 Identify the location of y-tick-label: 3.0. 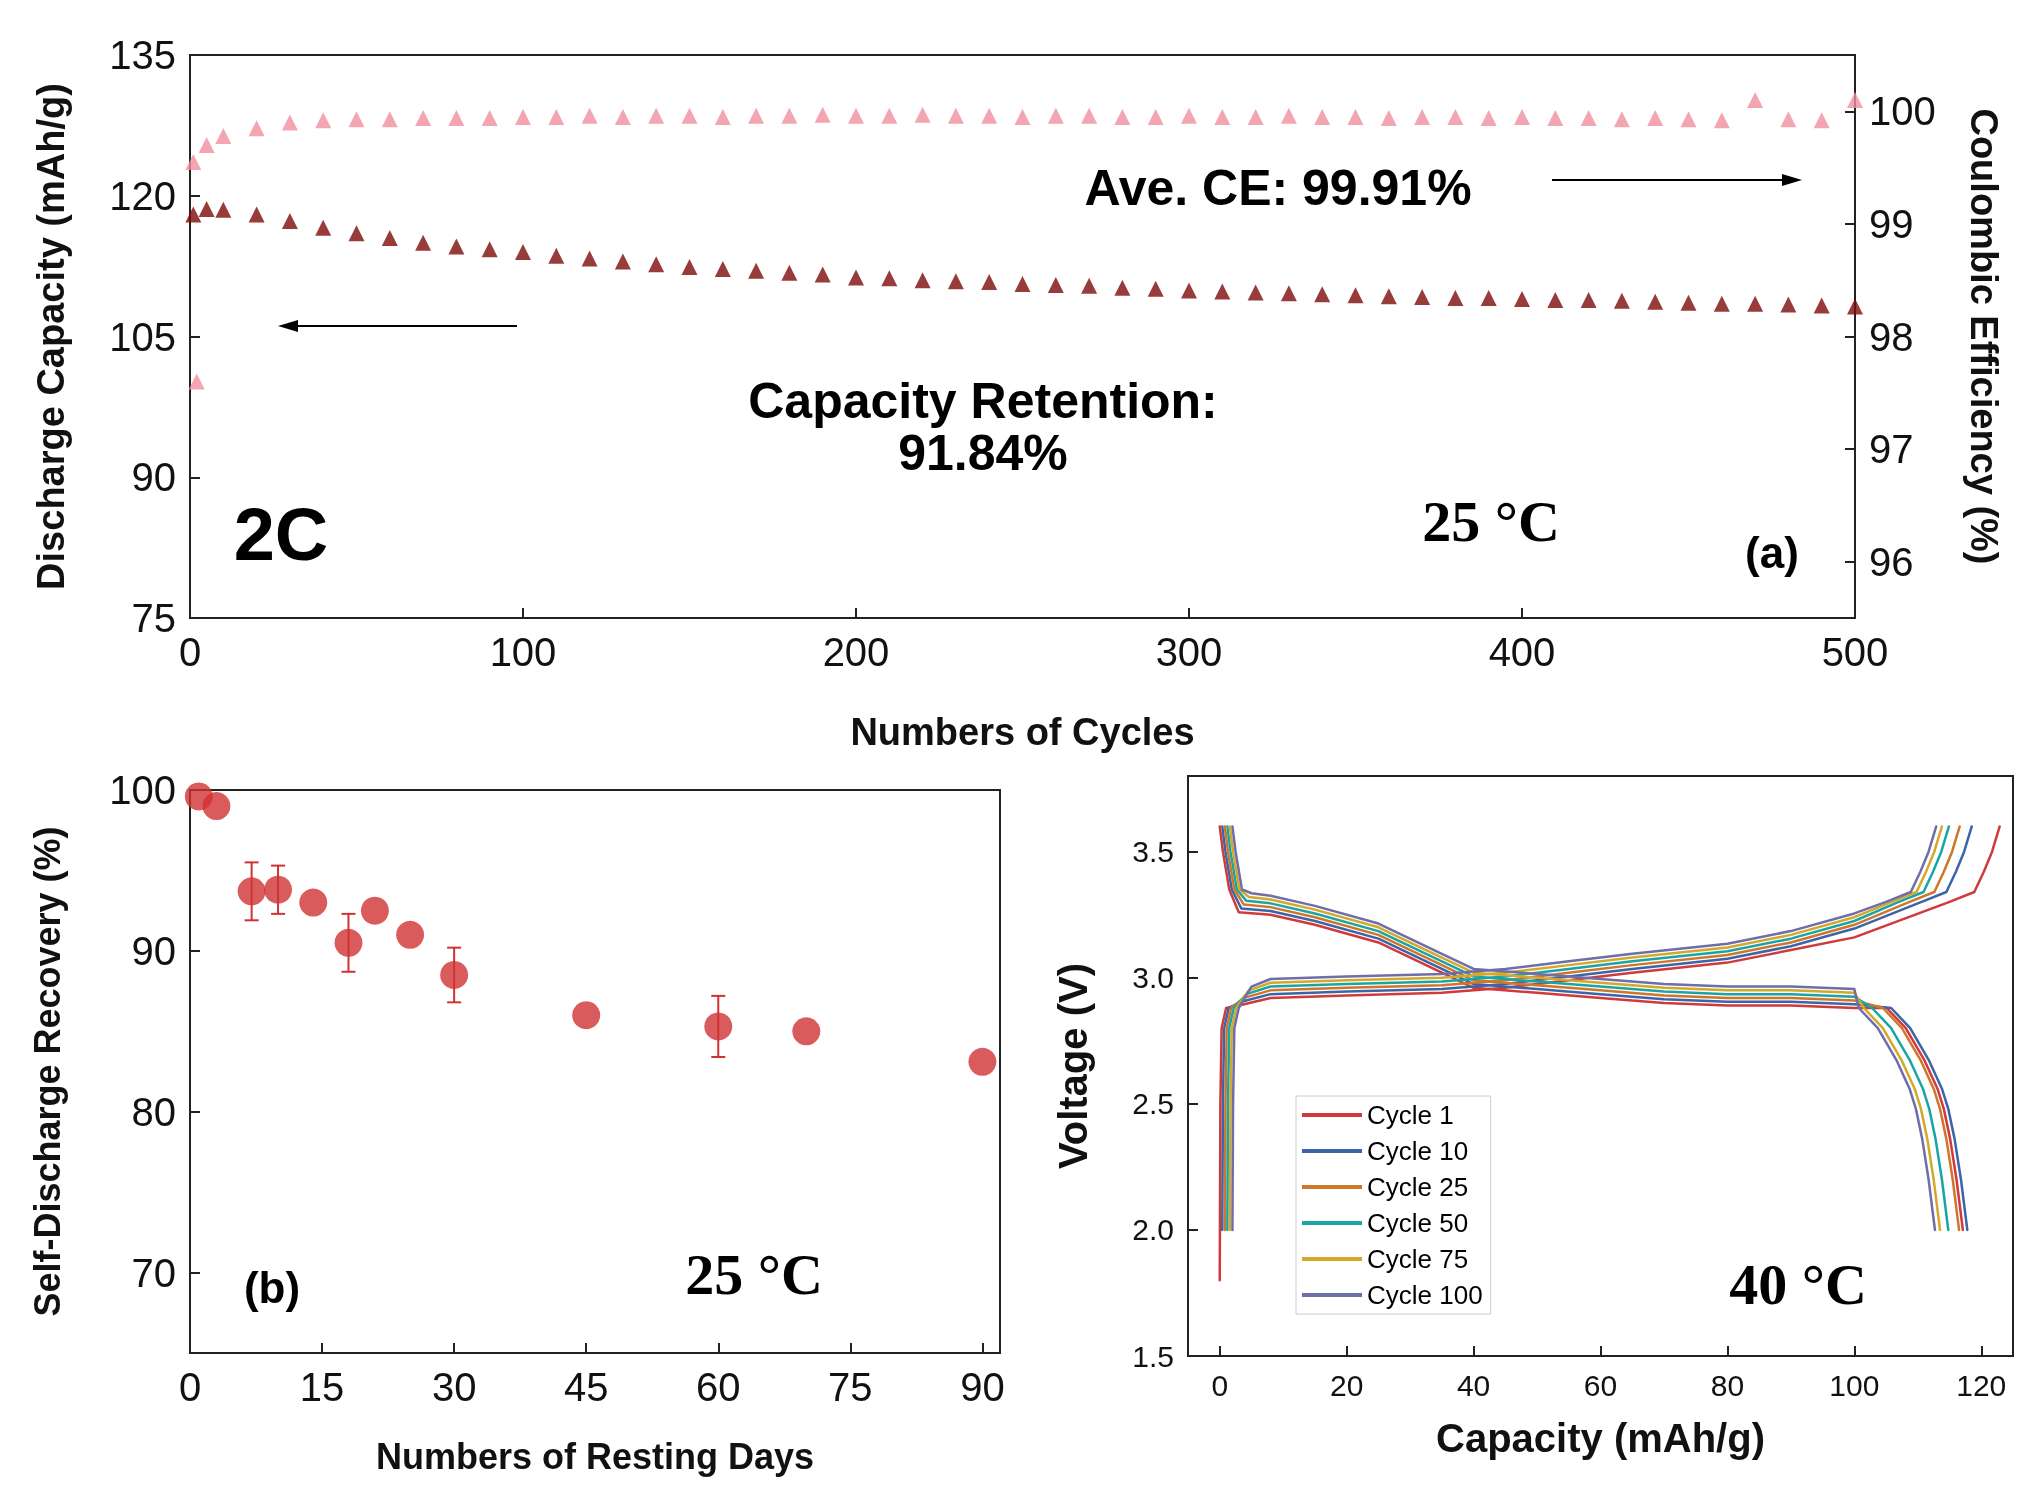
(1153, 978).